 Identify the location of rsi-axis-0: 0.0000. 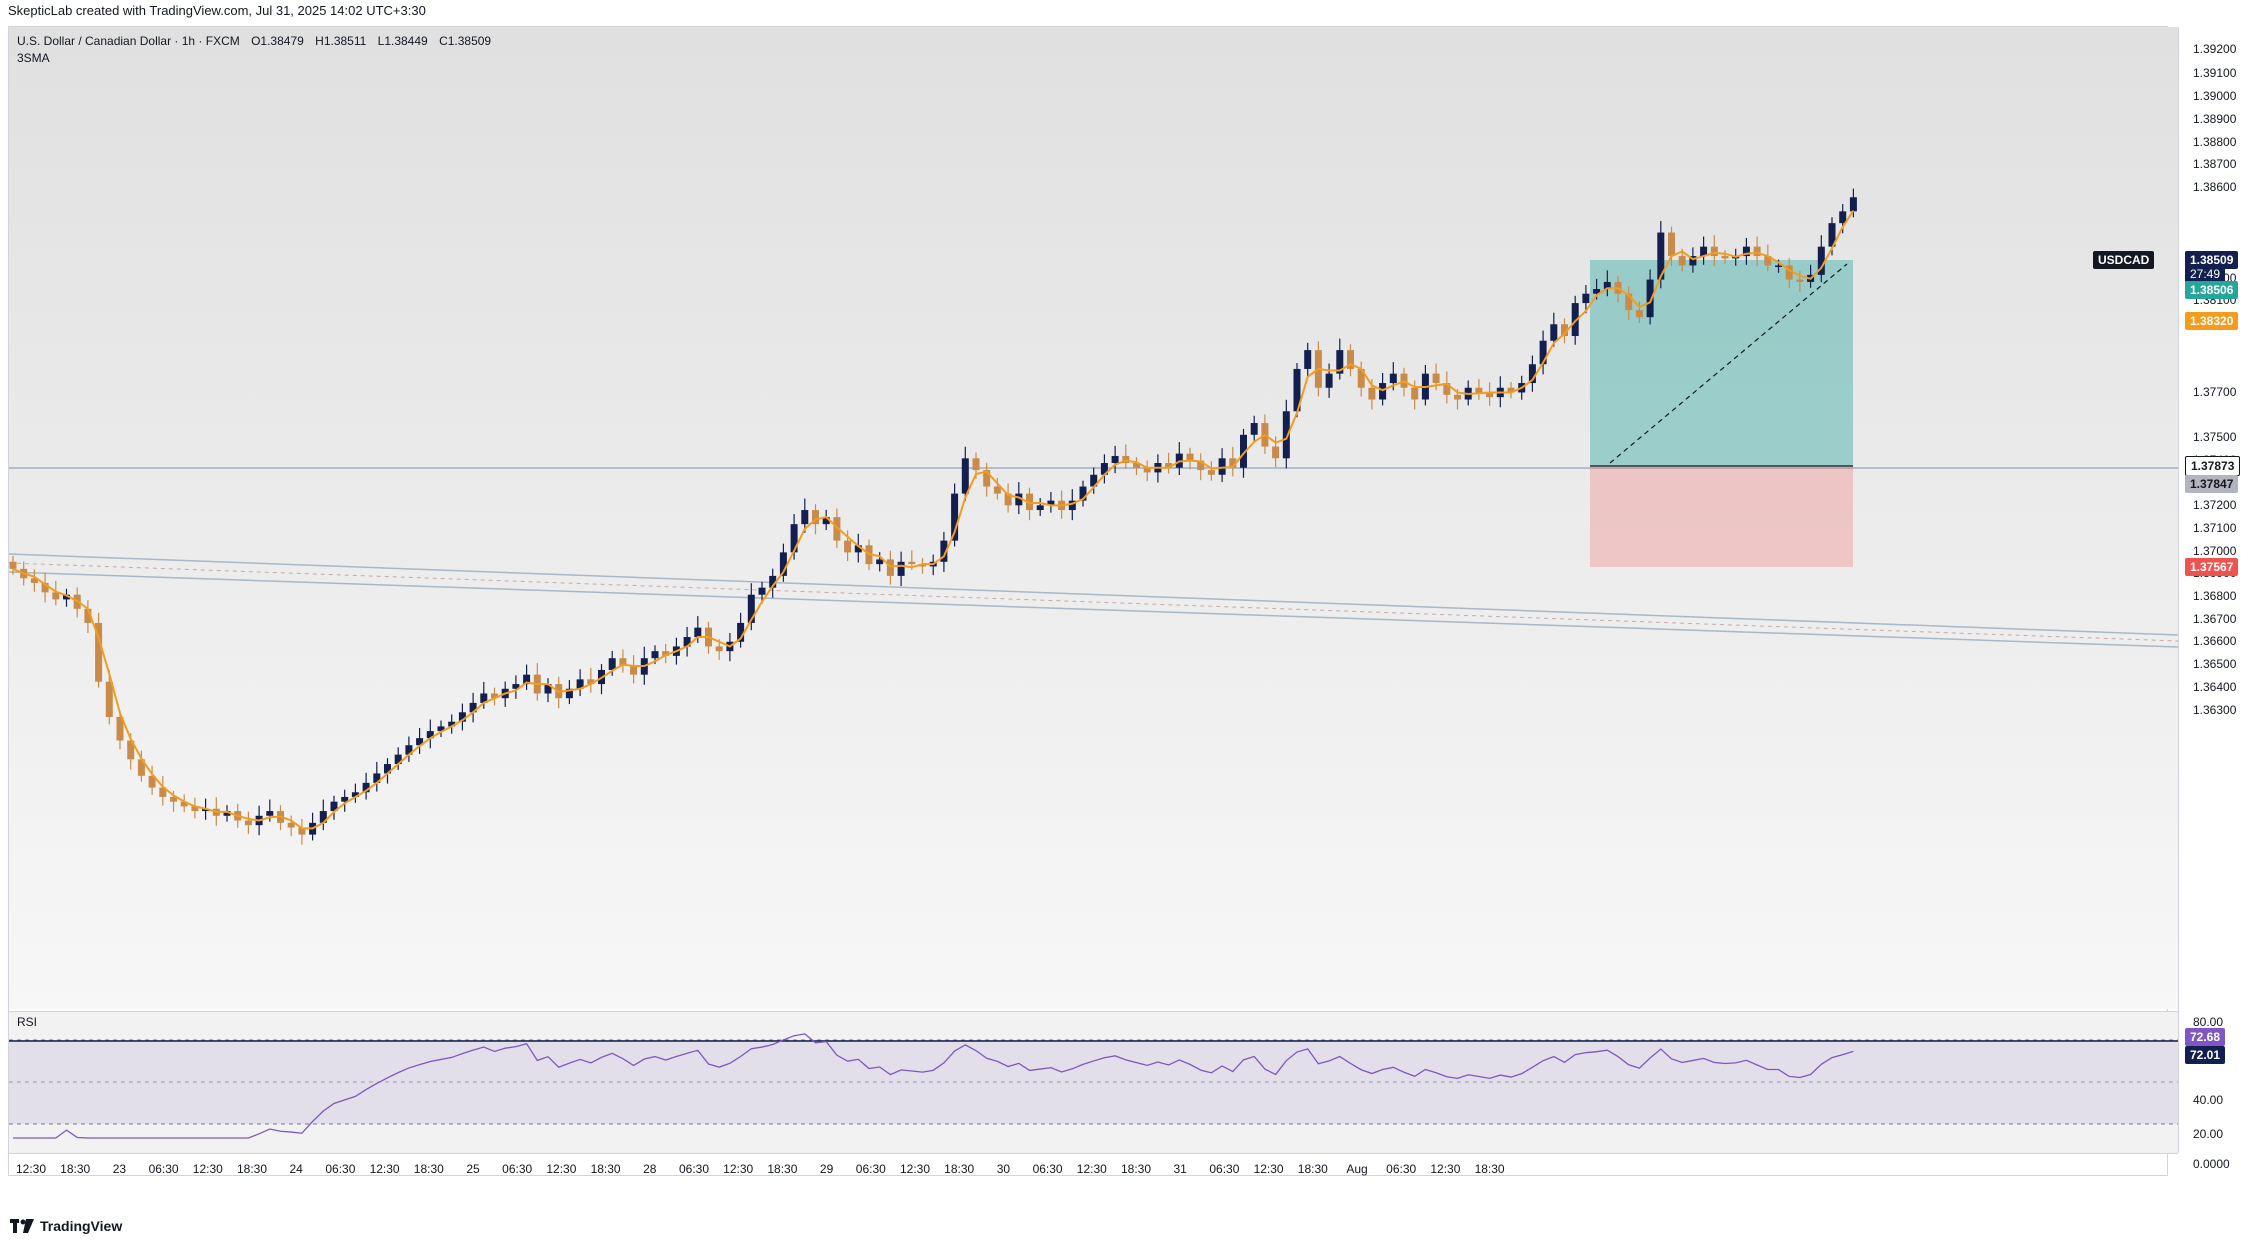
(2211, 1164).